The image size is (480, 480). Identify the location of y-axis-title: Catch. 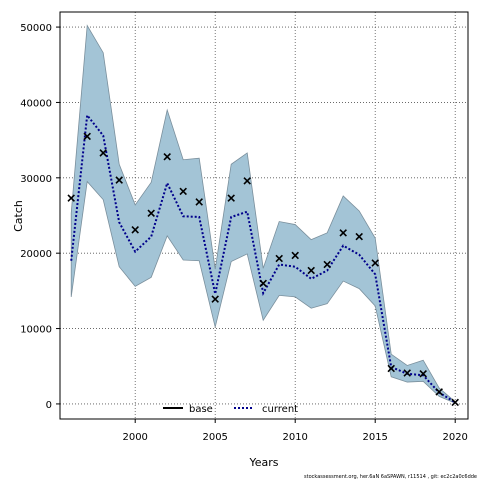
(18, 216).